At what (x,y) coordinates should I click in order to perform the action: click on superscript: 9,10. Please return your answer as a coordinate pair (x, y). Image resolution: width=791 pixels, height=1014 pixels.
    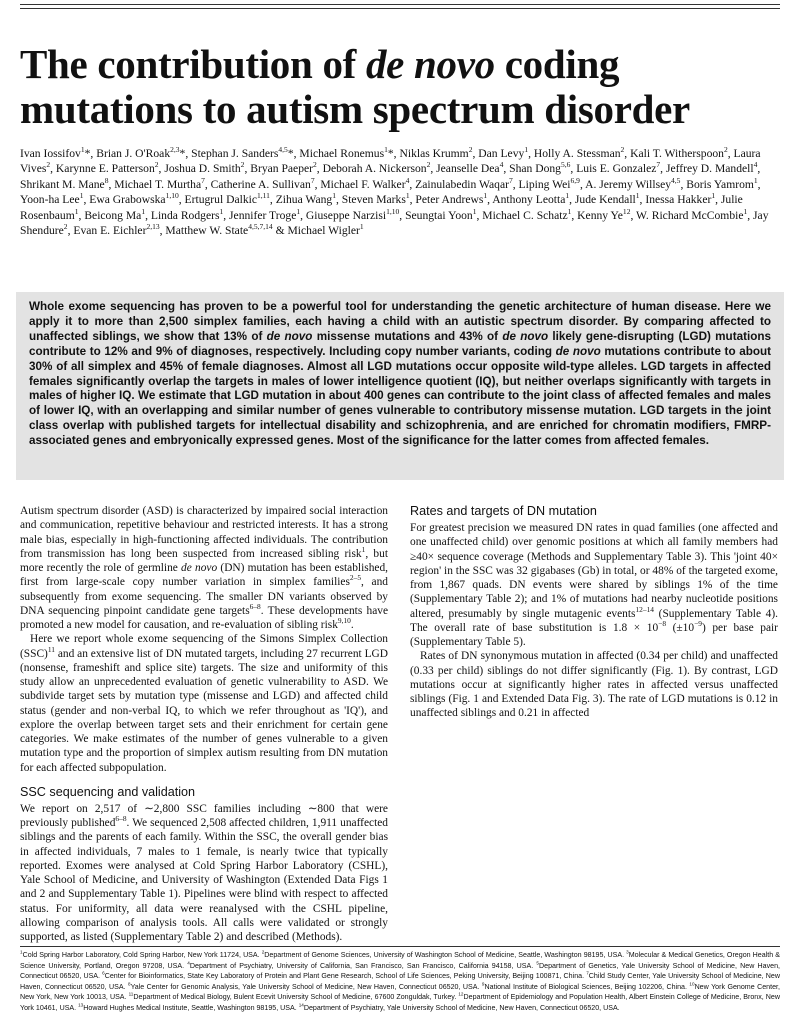
    Looking at the image, I should click on (344, 621).